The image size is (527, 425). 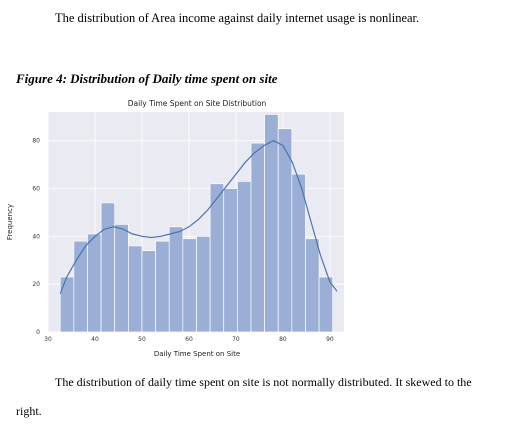 I want to click on chart-title: Daily Time Spent on Site Distribution, so click(x=197, y=103).